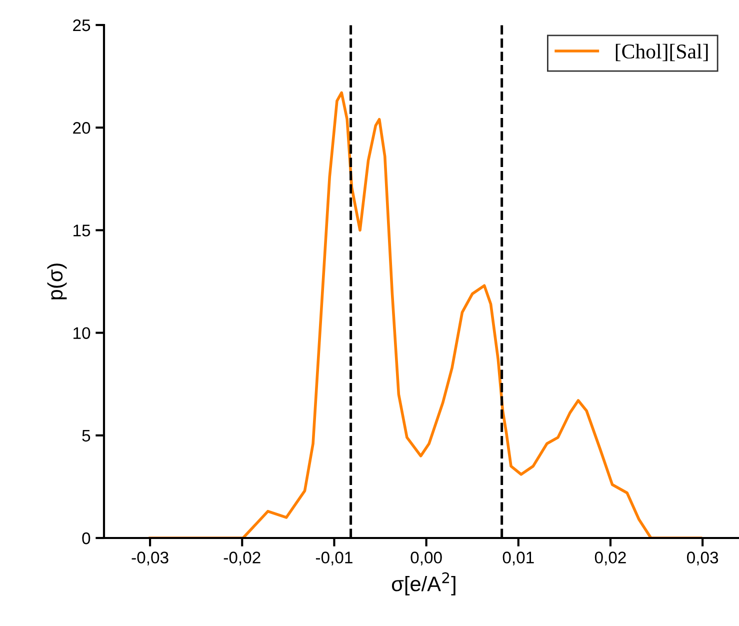 This screenshot has height=626, width=739. Describe the element at coordinates (86, 436) in the screenshot. I see `y-tick-label: 5` at that location.